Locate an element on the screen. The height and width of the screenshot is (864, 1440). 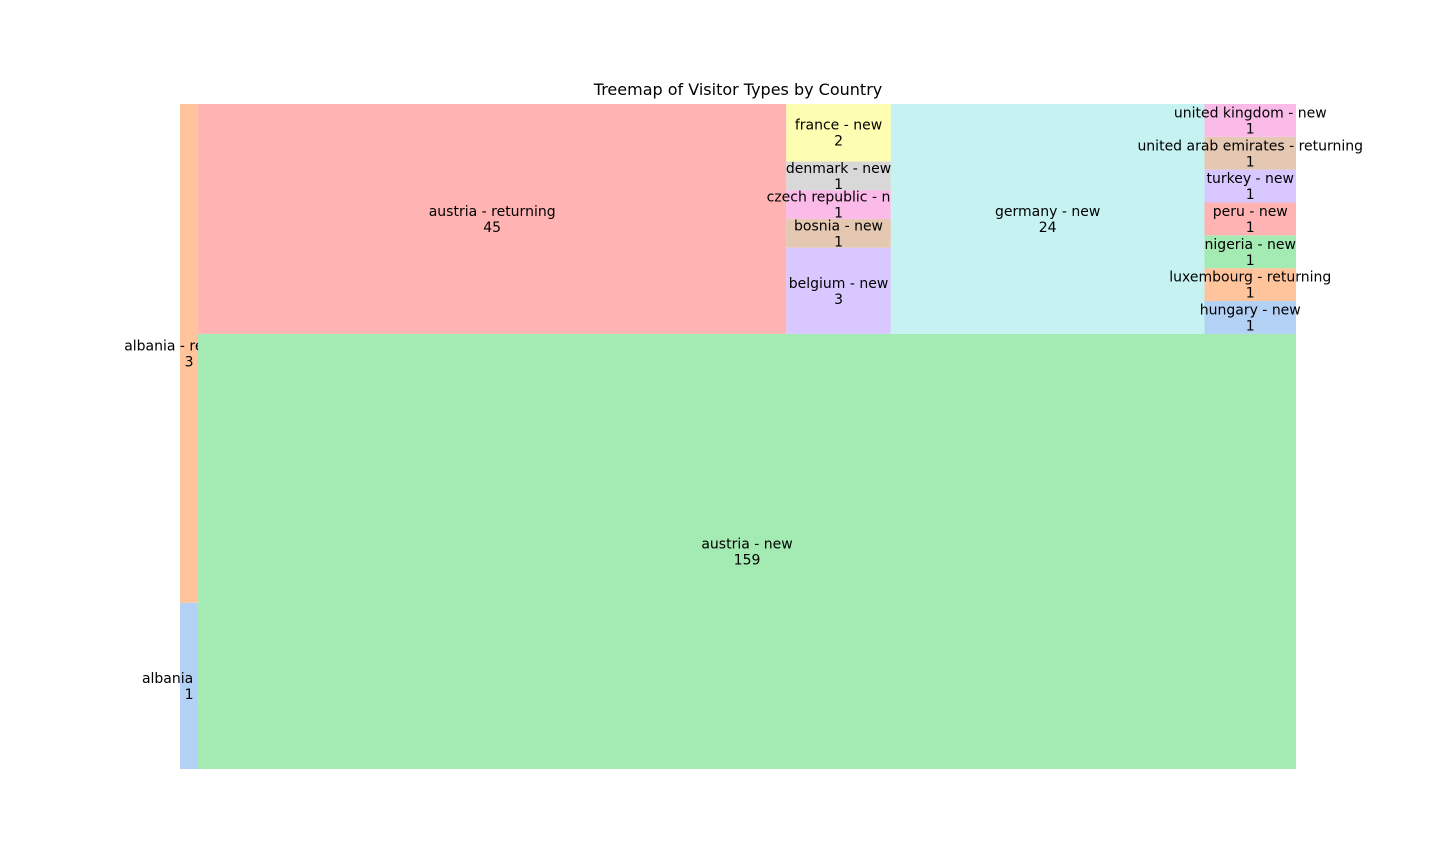
treemap-label-bosnia-new: bosnia - new 1 is located at coordinates (838, 234).